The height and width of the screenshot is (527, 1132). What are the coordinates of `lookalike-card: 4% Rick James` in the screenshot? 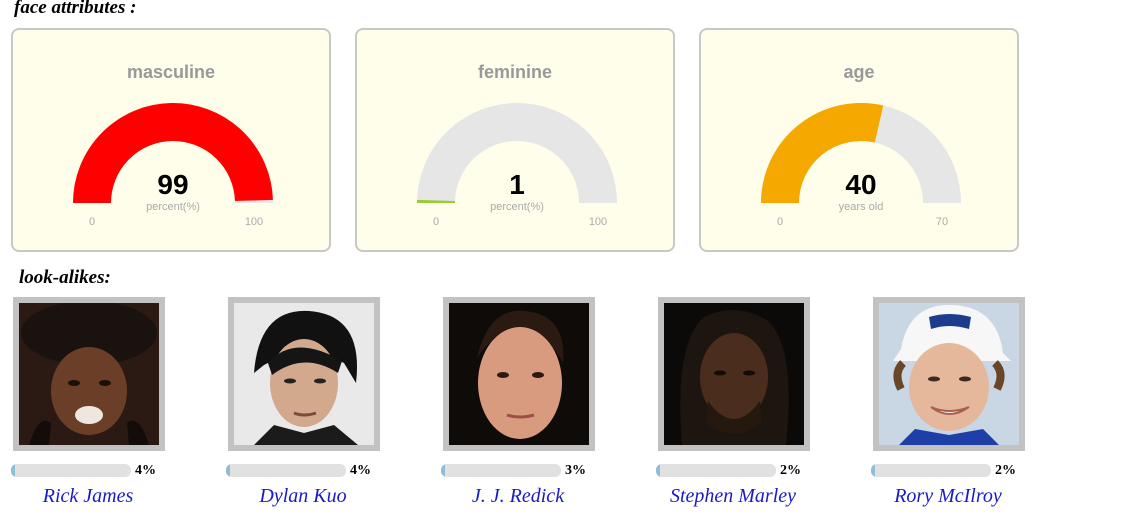 It's located at (118, 407).